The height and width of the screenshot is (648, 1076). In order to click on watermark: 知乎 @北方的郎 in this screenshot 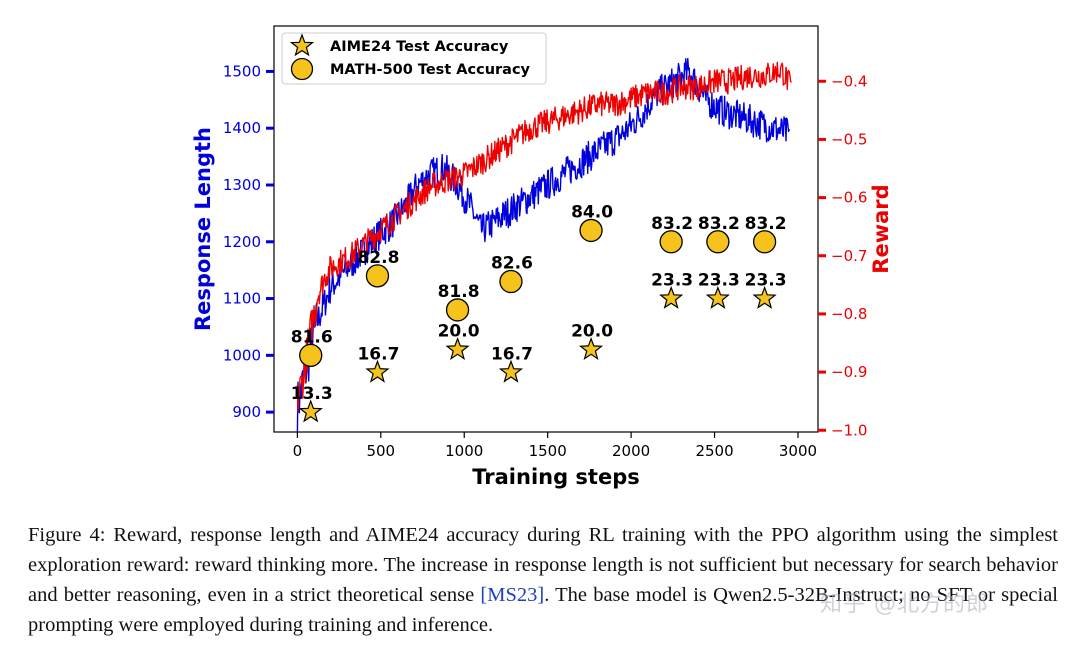, I will do `click(904, 604)`.